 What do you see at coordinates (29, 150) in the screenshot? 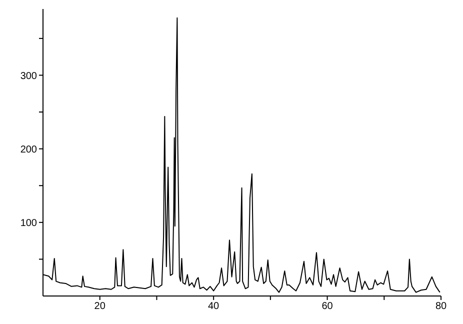
I see `y-tick-label: 200` at bounding box center [29, 150].